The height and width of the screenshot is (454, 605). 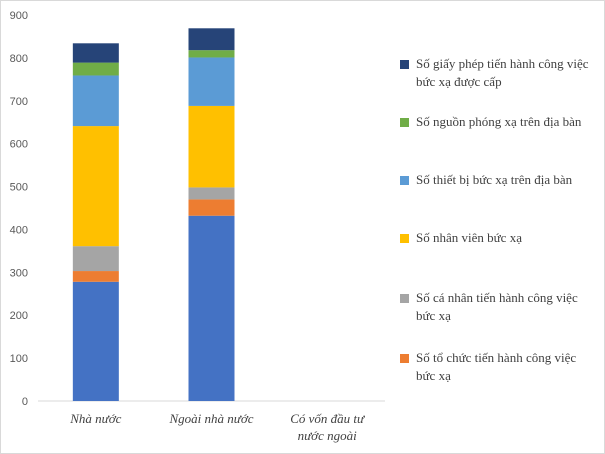 I want to click on x-category-label: Nhà nước, so click(x=95, y=418).